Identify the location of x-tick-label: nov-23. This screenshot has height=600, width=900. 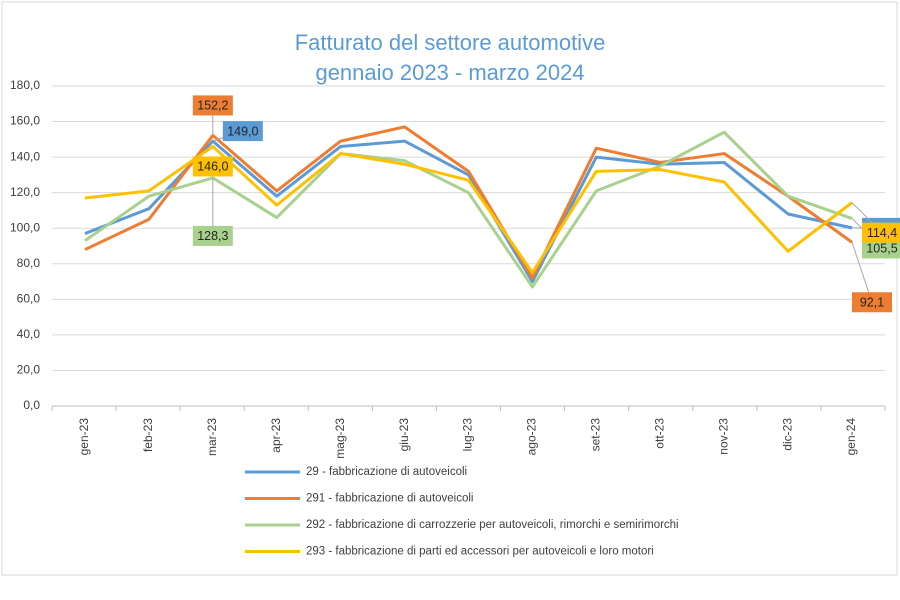
(723, 436).